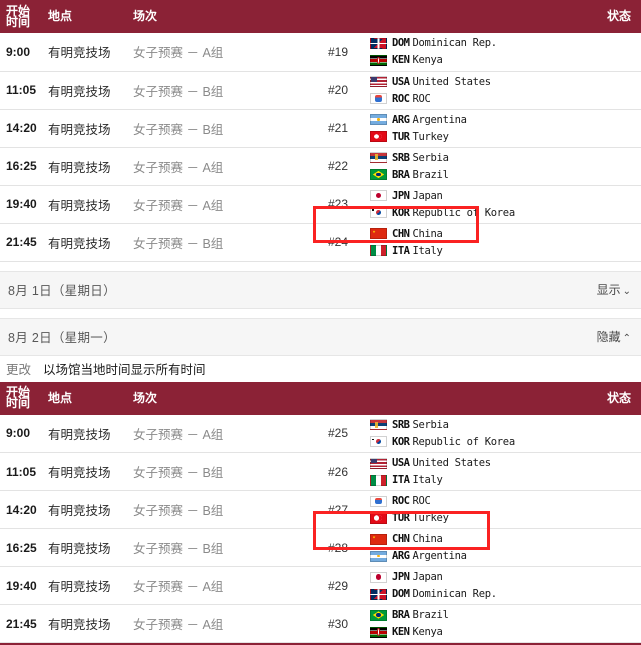 This screenshot has height=645, width=641. I want to click on match-teams-cell: #22 SRB Serbia BRA Brazil, so click(432, 166).